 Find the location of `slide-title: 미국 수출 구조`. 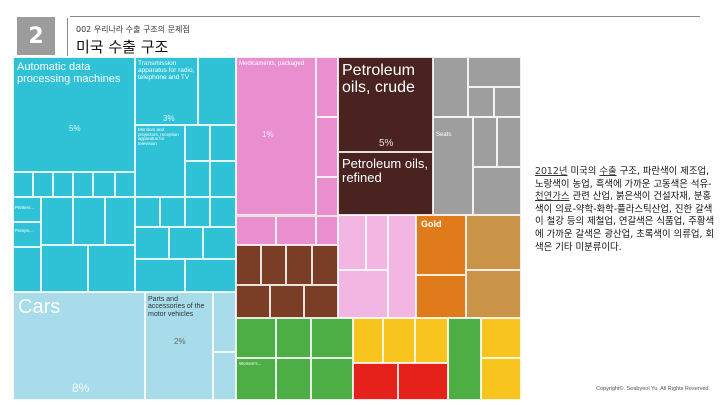

slide-title: 미국 수출 구조 is located at coordinates (122, 47).